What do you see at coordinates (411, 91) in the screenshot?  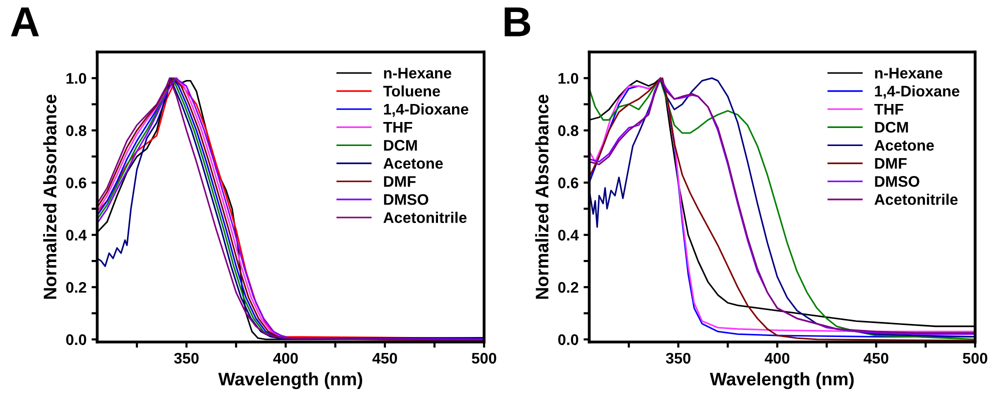 I see `legend-label: Toluene` at bounding box center [411, 91].